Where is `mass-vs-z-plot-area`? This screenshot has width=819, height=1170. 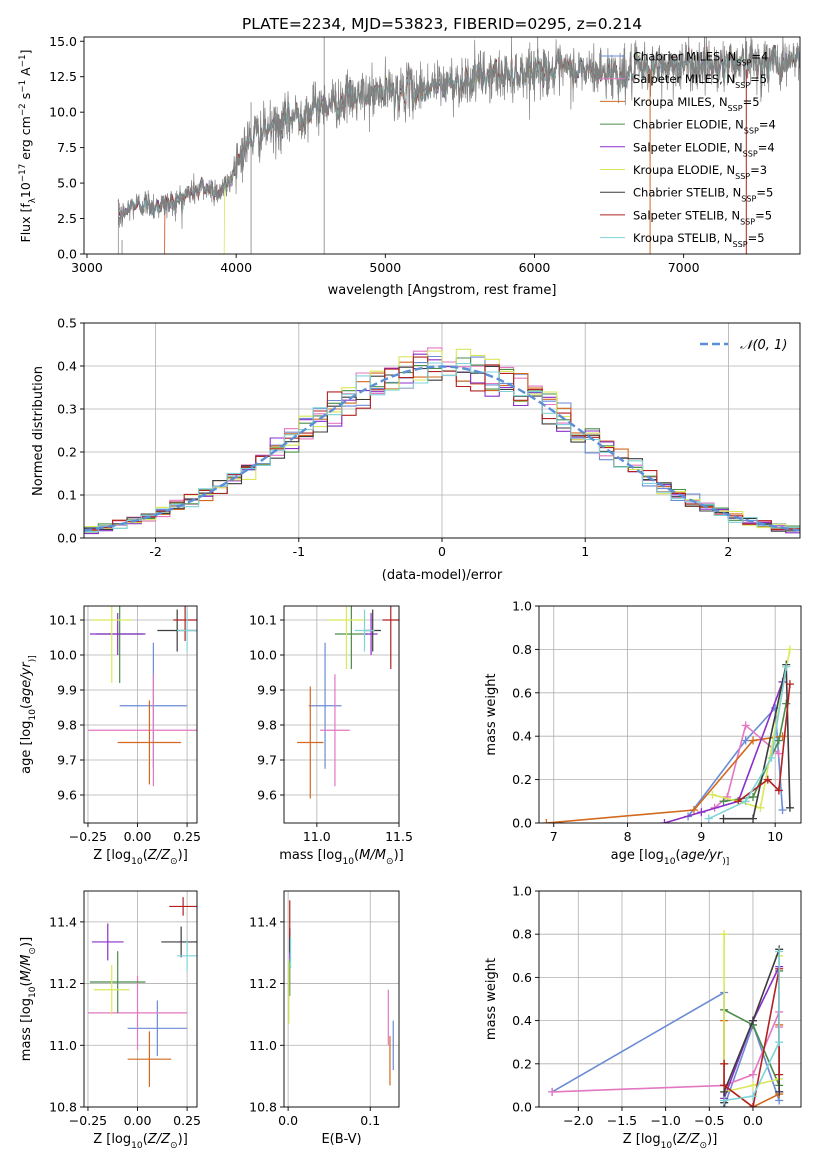 mass-vs-z-plot-area is located at coordinates (142, 992).